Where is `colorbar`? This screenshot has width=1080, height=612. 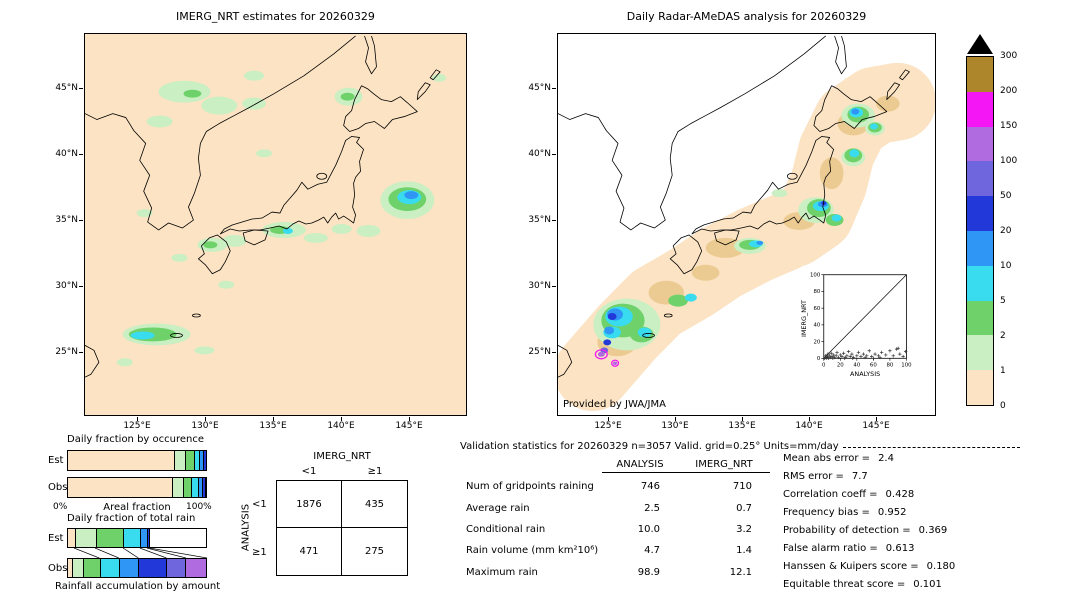
colorbar is located at coordinates (980, 231).